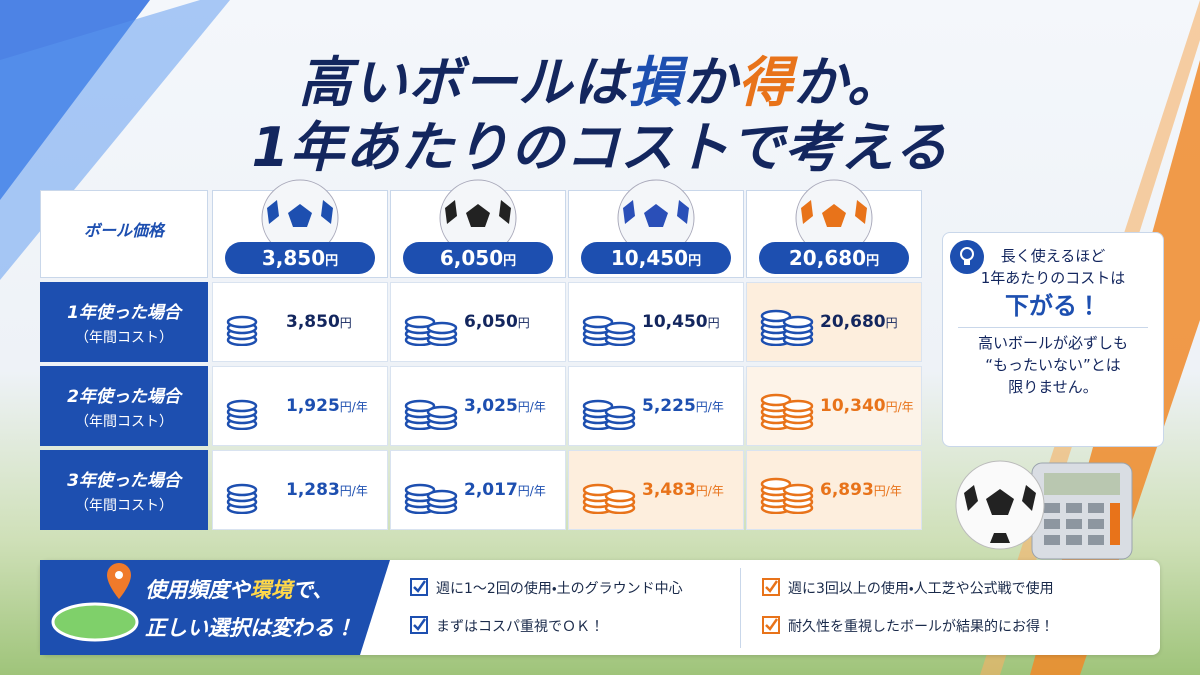  I want to click on price-pill: 3,850円, so click(300, 258).